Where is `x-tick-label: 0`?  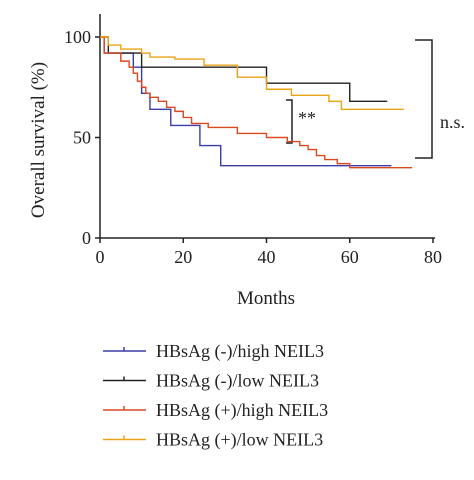
x-tick-label: 0 is located at coordinates (100, 257).